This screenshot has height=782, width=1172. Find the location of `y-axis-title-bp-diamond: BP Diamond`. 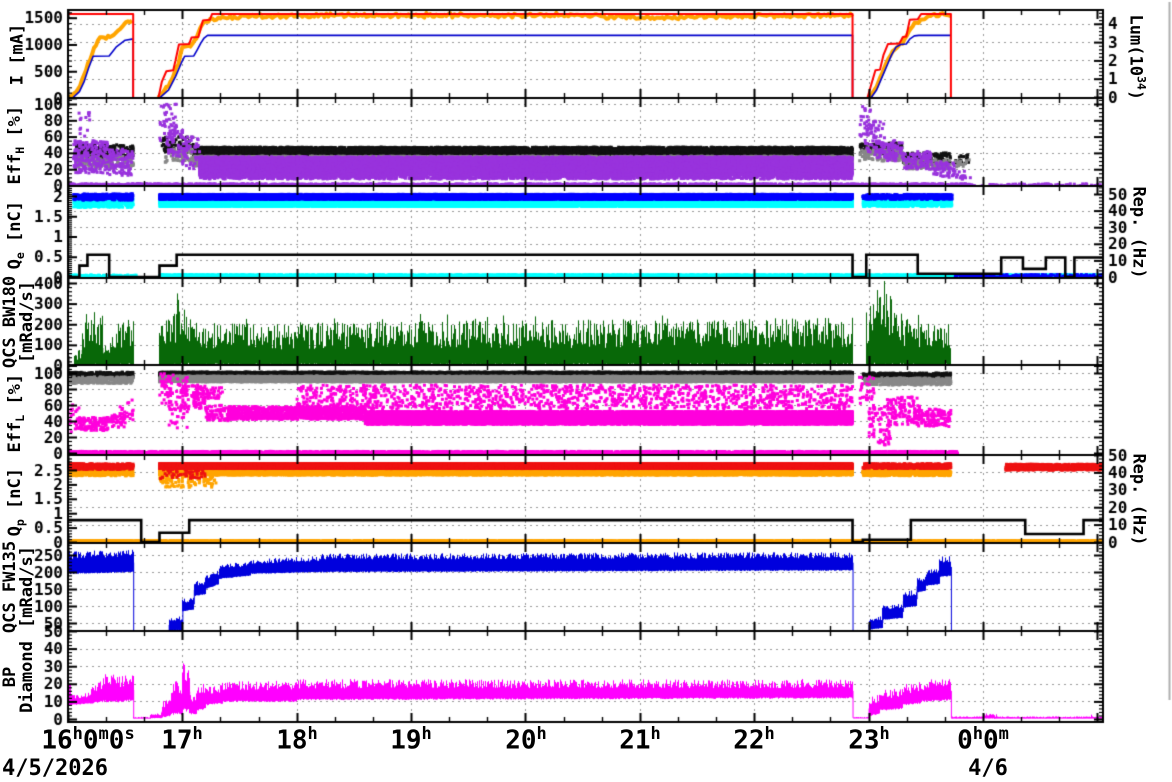

y-axis-title-bp-diamond: BP Diamond is located at coordinates (18, 676).